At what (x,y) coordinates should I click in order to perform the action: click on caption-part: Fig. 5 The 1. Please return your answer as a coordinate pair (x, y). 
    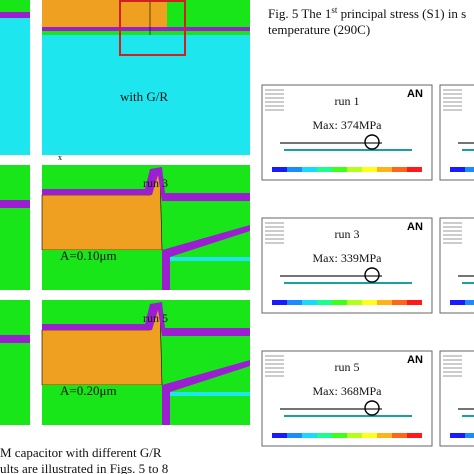
    Looking at the image, I should click on (299, 13).